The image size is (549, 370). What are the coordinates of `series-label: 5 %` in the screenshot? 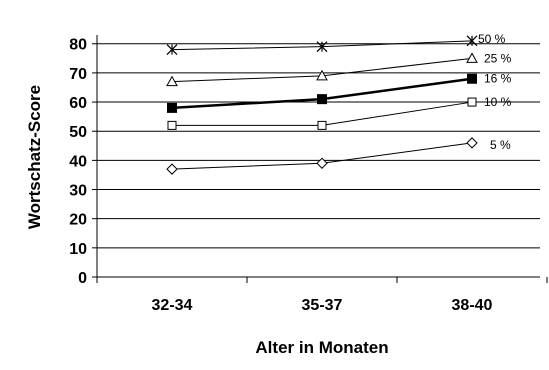 It's located at (500, 145).